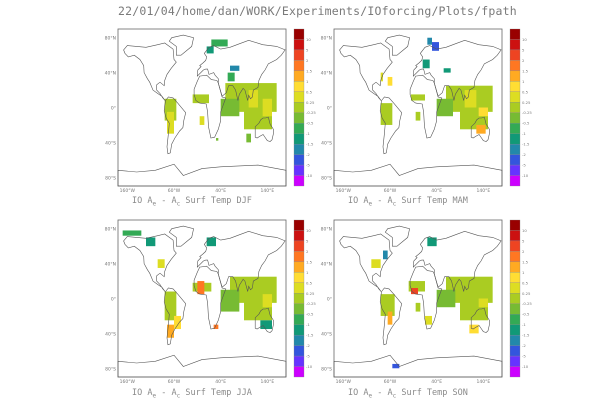 The width and height of the screenshot is (589, 416). I want to click on colorbar-tick-label: -0.25, so click(311, 303).